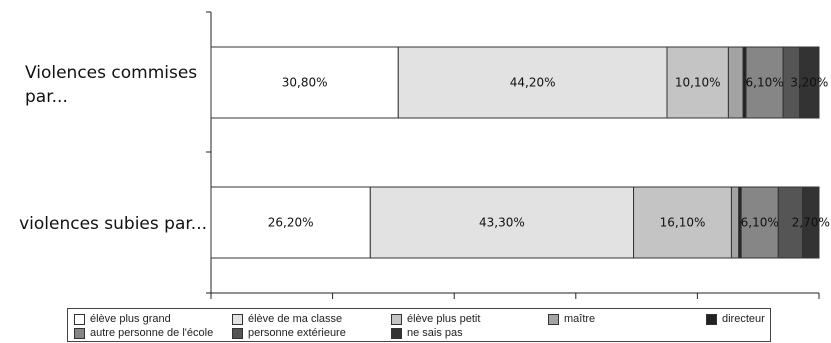 The height and width of the screenshot is (343, 831). What do you see at coordinates (698, 83) in the screenshot?
I see `bar-value-label: 10,10%` at bounding box center [698, 83].